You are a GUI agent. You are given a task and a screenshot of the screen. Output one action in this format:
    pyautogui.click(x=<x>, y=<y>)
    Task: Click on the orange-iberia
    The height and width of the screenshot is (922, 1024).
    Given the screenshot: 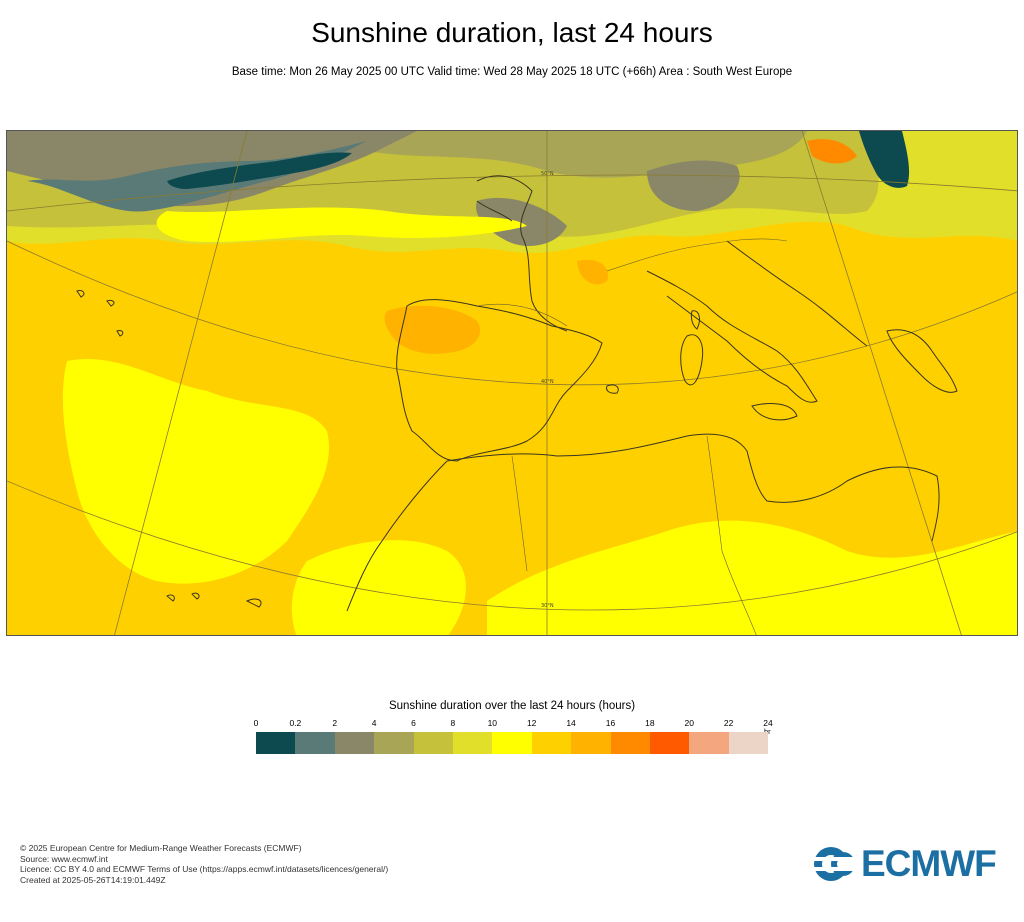 What is the action you would take?
    pyautogui.click(x=432, y=329)
    